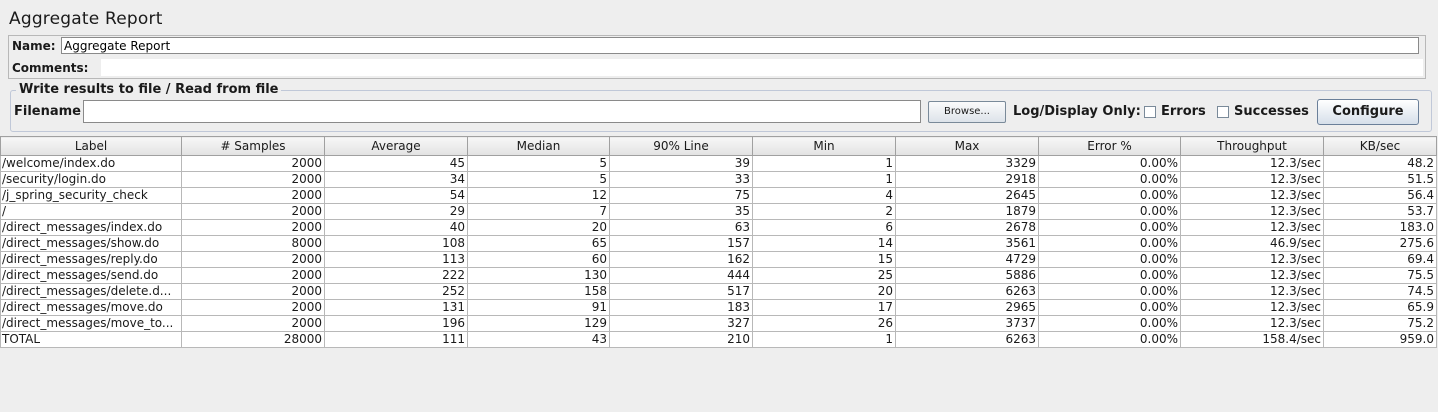  I want to click on column-header-max: Max, so click(967, 146).